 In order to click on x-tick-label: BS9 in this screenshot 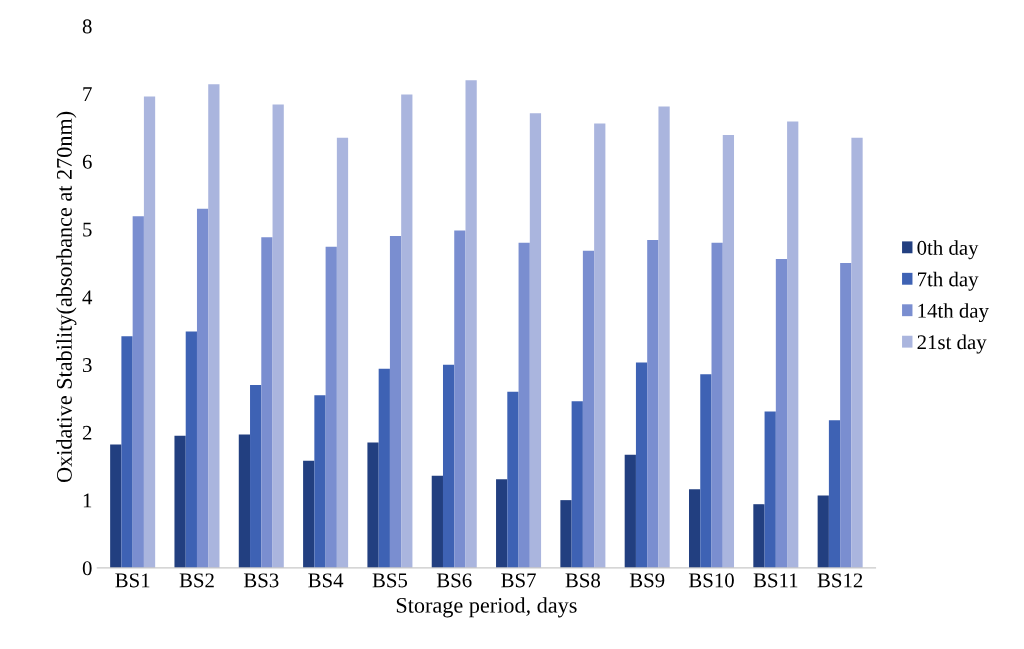, I will do `click(647, 580)`.